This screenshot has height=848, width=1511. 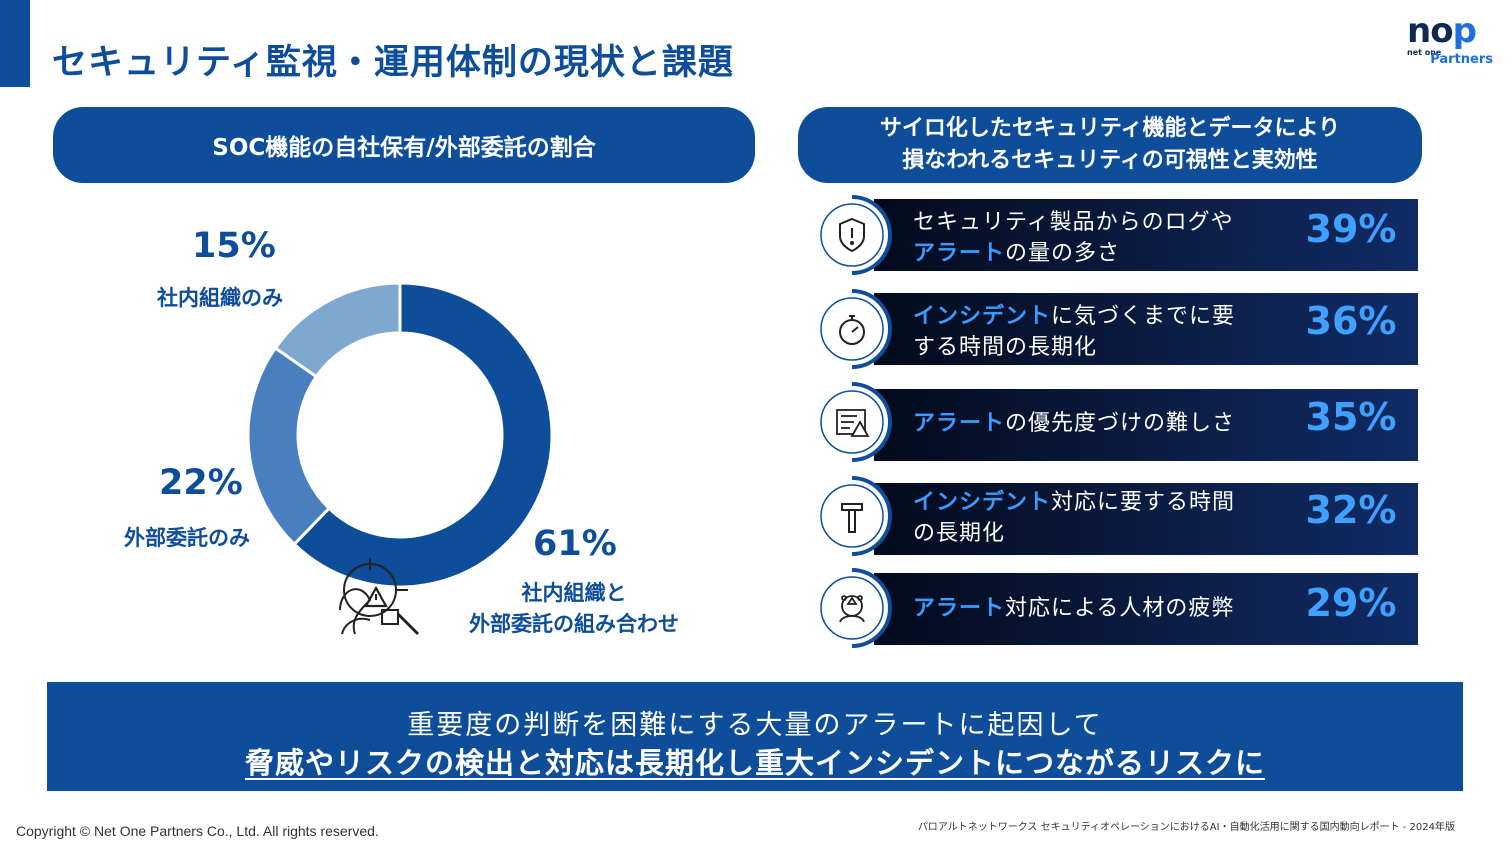 What do you see at coordinates (404, 145) in the screenshot?
I see `left-panel-header: SOC機能の自社保有/外部委託の割合` at bounding box center [404, 145].